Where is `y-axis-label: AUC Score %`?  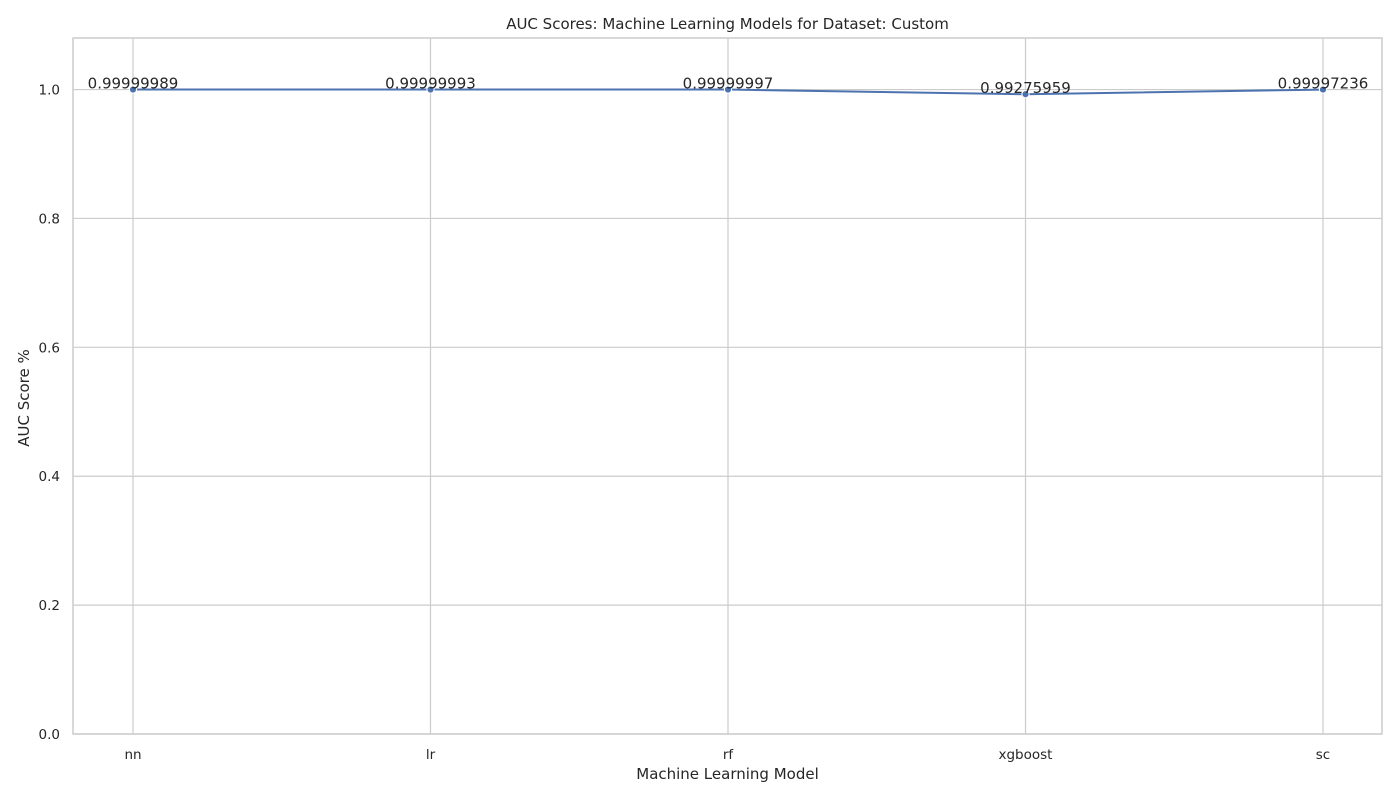 y-axis-label: AUC Score % is located at coordinates (24, 398).